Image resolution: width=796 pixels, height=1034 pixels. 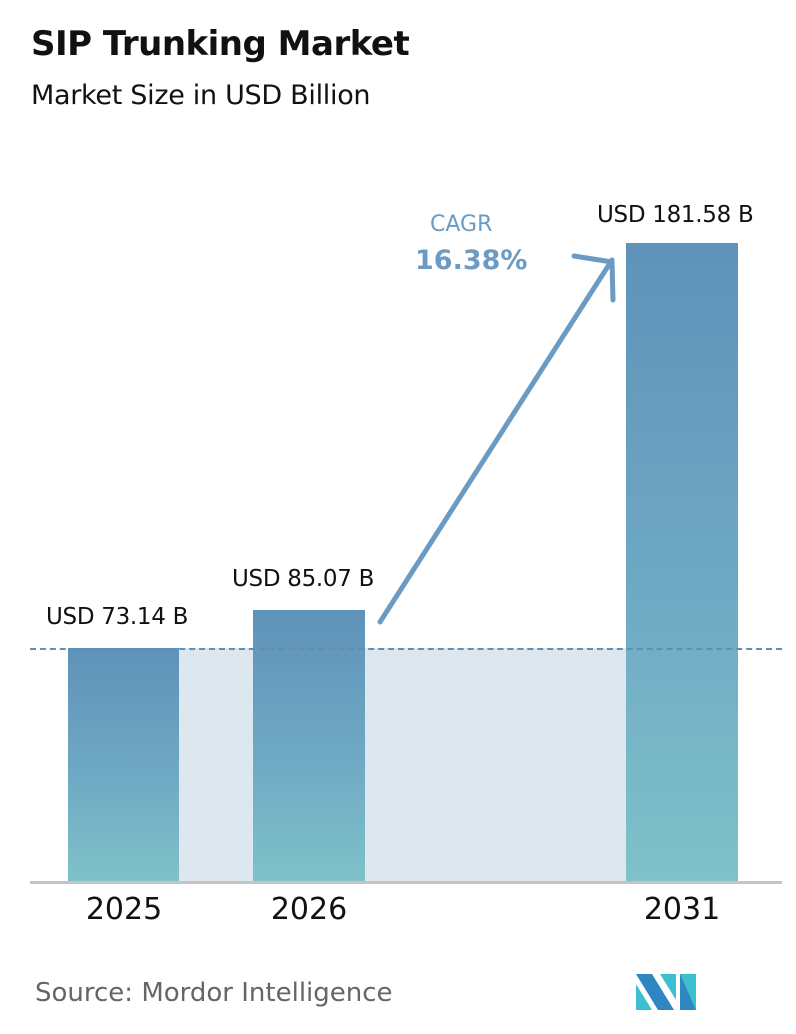 I want to click on x-label-2025: 2025, so click(x=124, y=909).